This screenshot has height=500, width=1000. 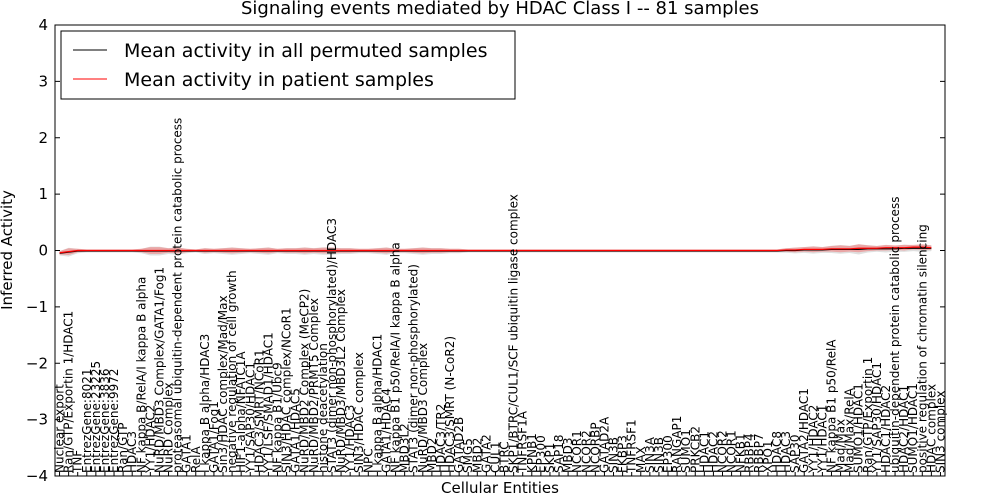 I want to click on category-label: NuRD/MBD2 Complex (MeCP2), so click(x=305, y=381).